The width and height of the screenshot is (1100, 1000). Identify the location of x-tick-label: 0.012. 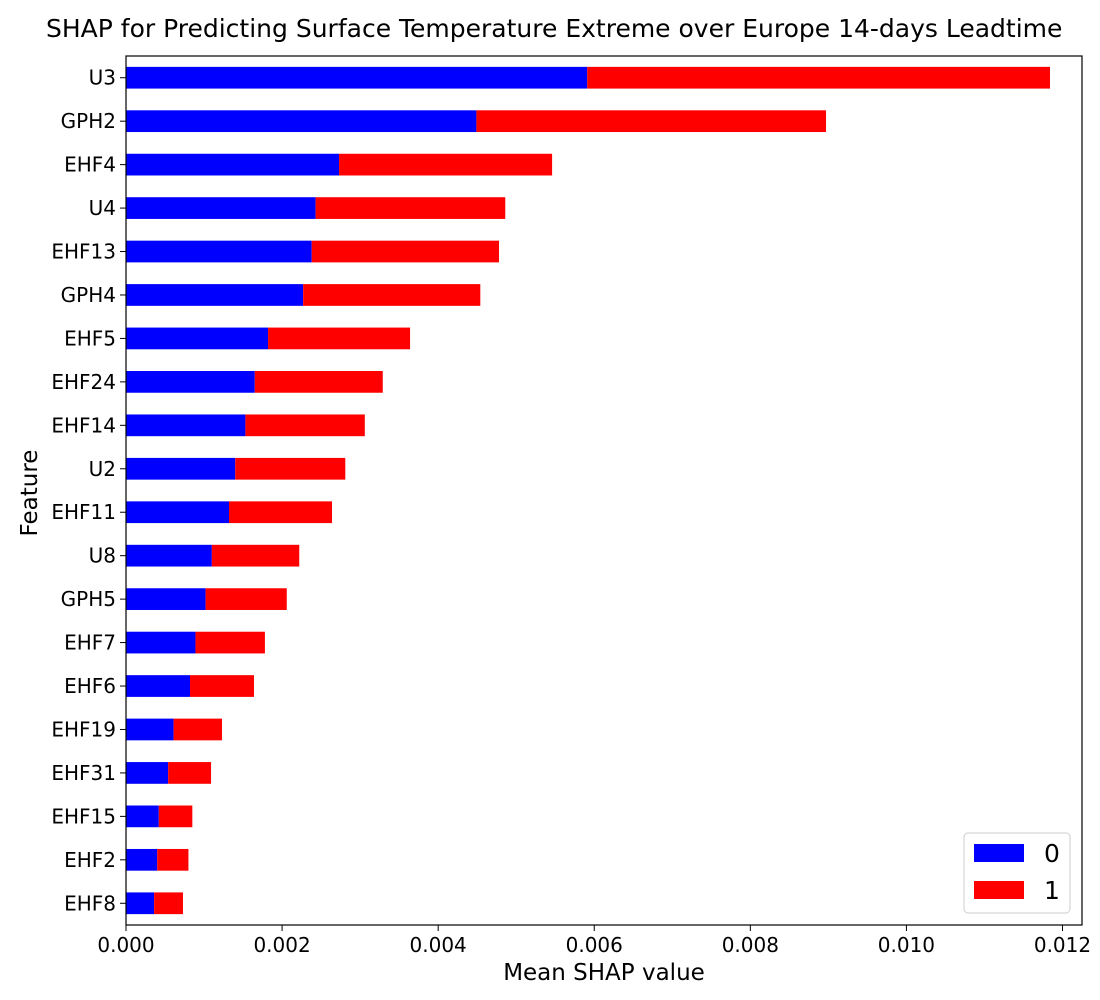
(1062, 945).